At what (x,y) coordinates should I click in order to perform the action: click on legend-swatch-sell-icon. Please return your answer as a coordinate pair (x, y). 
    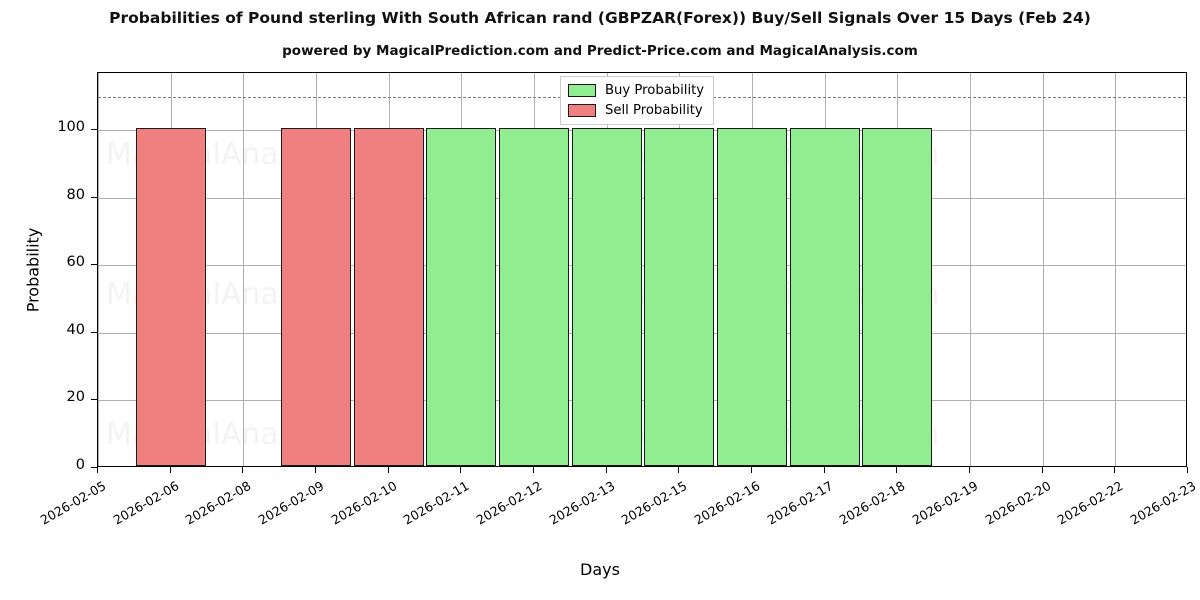
    Looking at the image, I should click on (582, 110).